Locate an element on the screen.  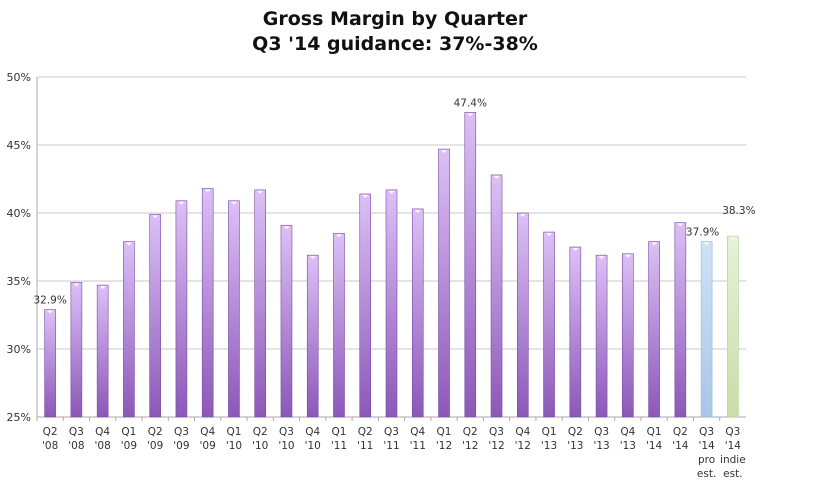
data-label: 32.9% is located at coordinates (49, 301).